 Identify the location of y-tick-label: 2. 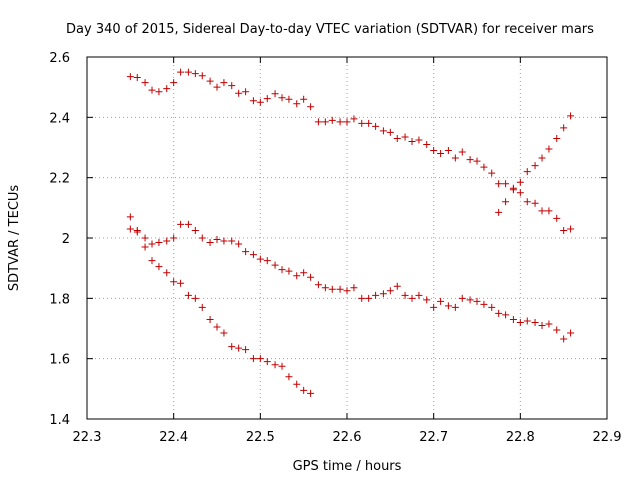
(66, 239).